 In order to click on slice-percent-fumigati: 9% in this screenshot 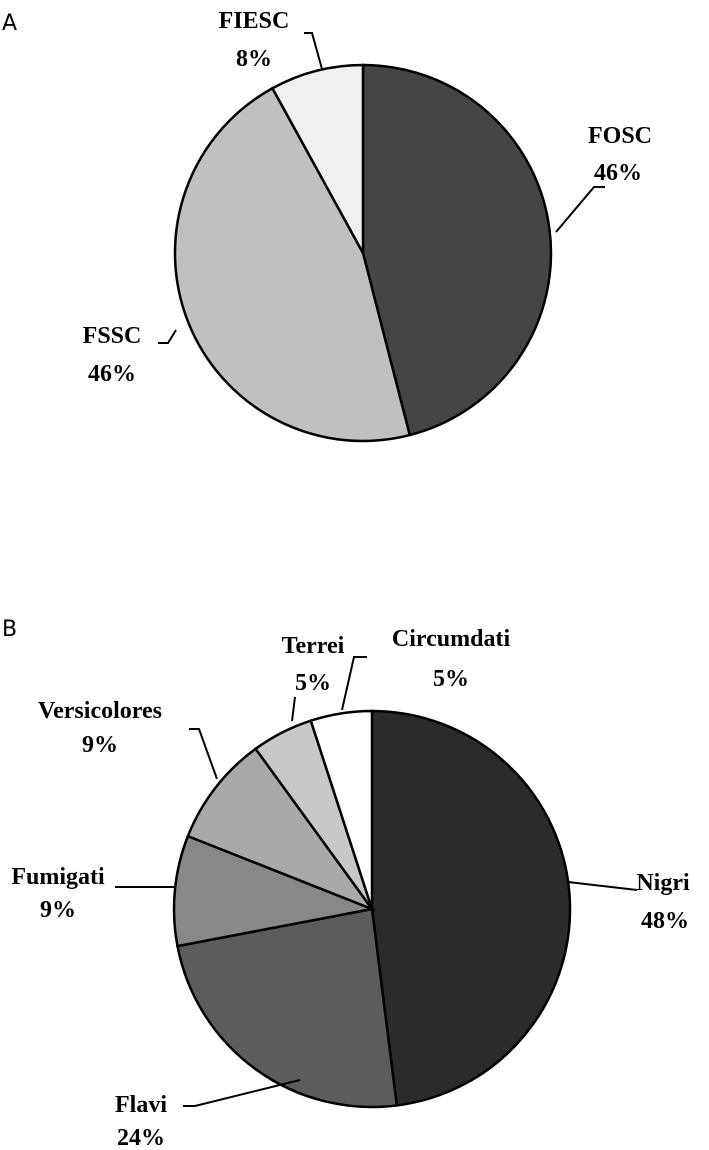, I will do `click(58, 910)`.